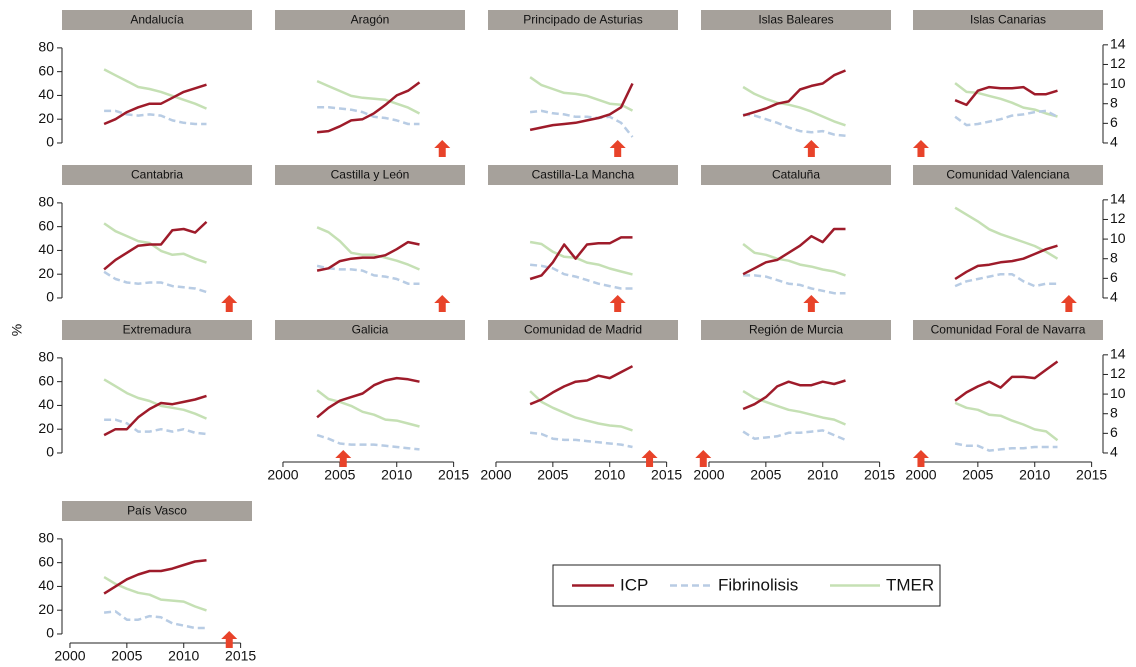 This screenshot has width=1136, height=667. Describe the element at coordinates (157, 511) in the screenshot. I see `panel-title: País Vasco` at that location.